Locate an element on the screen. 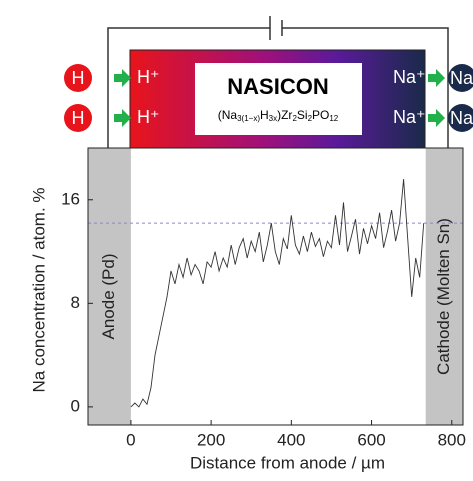 Image resolution: width=473 pixels, height=481 pixels. formula-part: PO is located at coordinates (320, 115).